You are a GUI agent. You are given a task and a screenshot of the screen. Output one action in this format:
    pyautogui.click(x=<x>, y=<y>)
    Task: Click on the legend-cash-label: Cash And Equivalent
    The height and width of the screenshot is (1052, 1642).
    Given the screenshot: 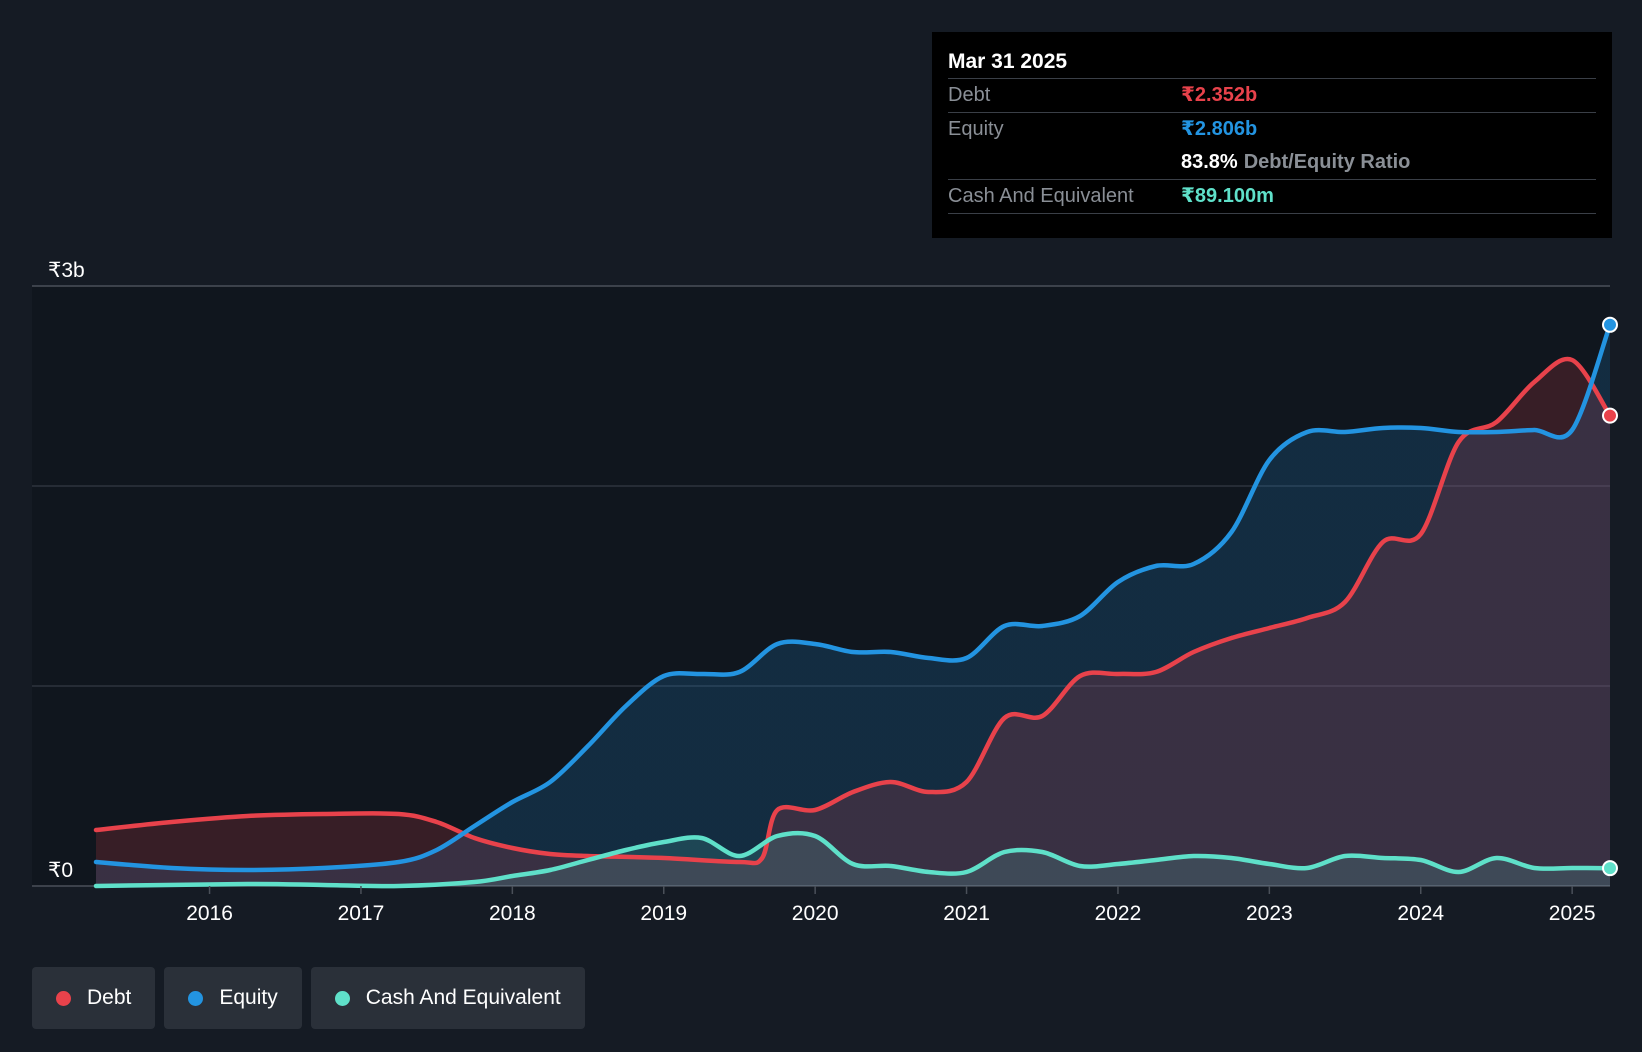 What is the action you would take?
    pyautogui.click(x=463, y=997)
    